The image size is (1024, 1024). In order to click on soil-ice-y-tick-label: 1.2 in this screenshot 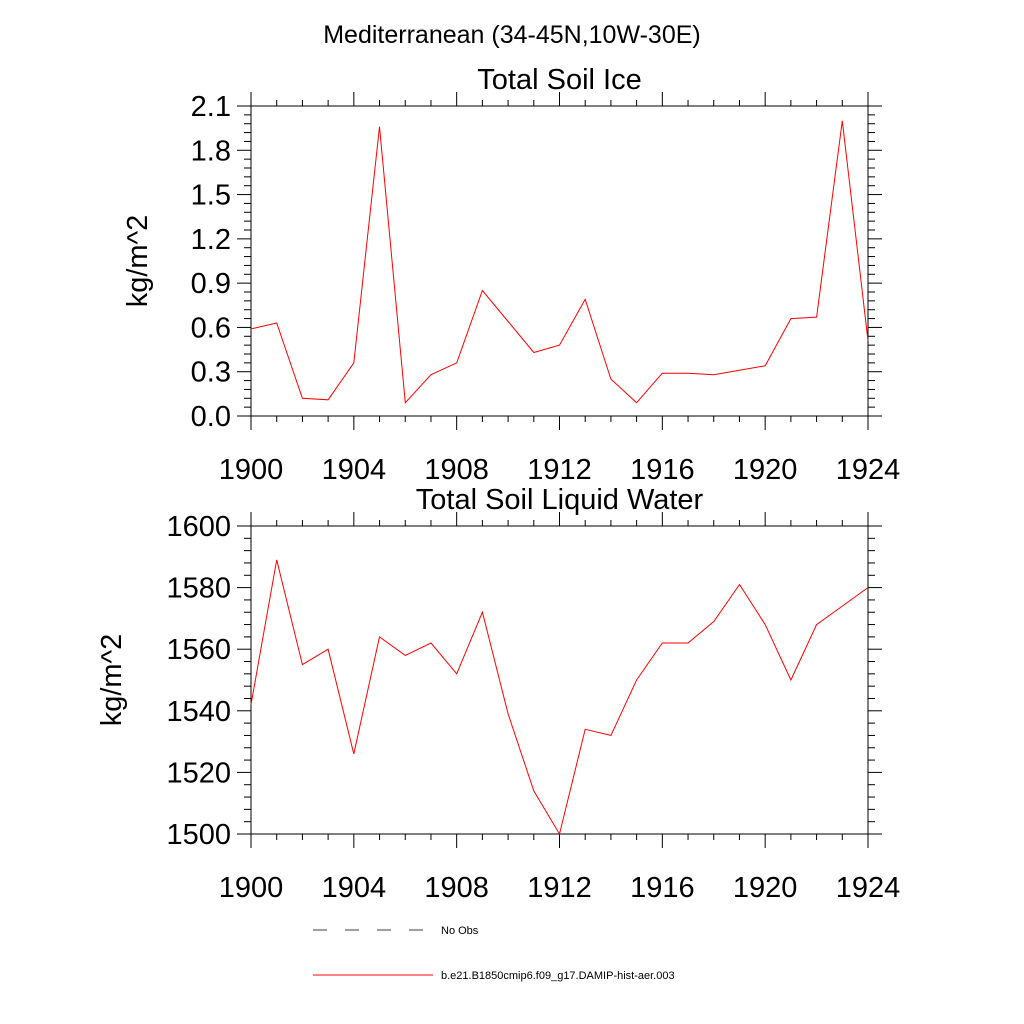, I will do `click(211, 240)`.